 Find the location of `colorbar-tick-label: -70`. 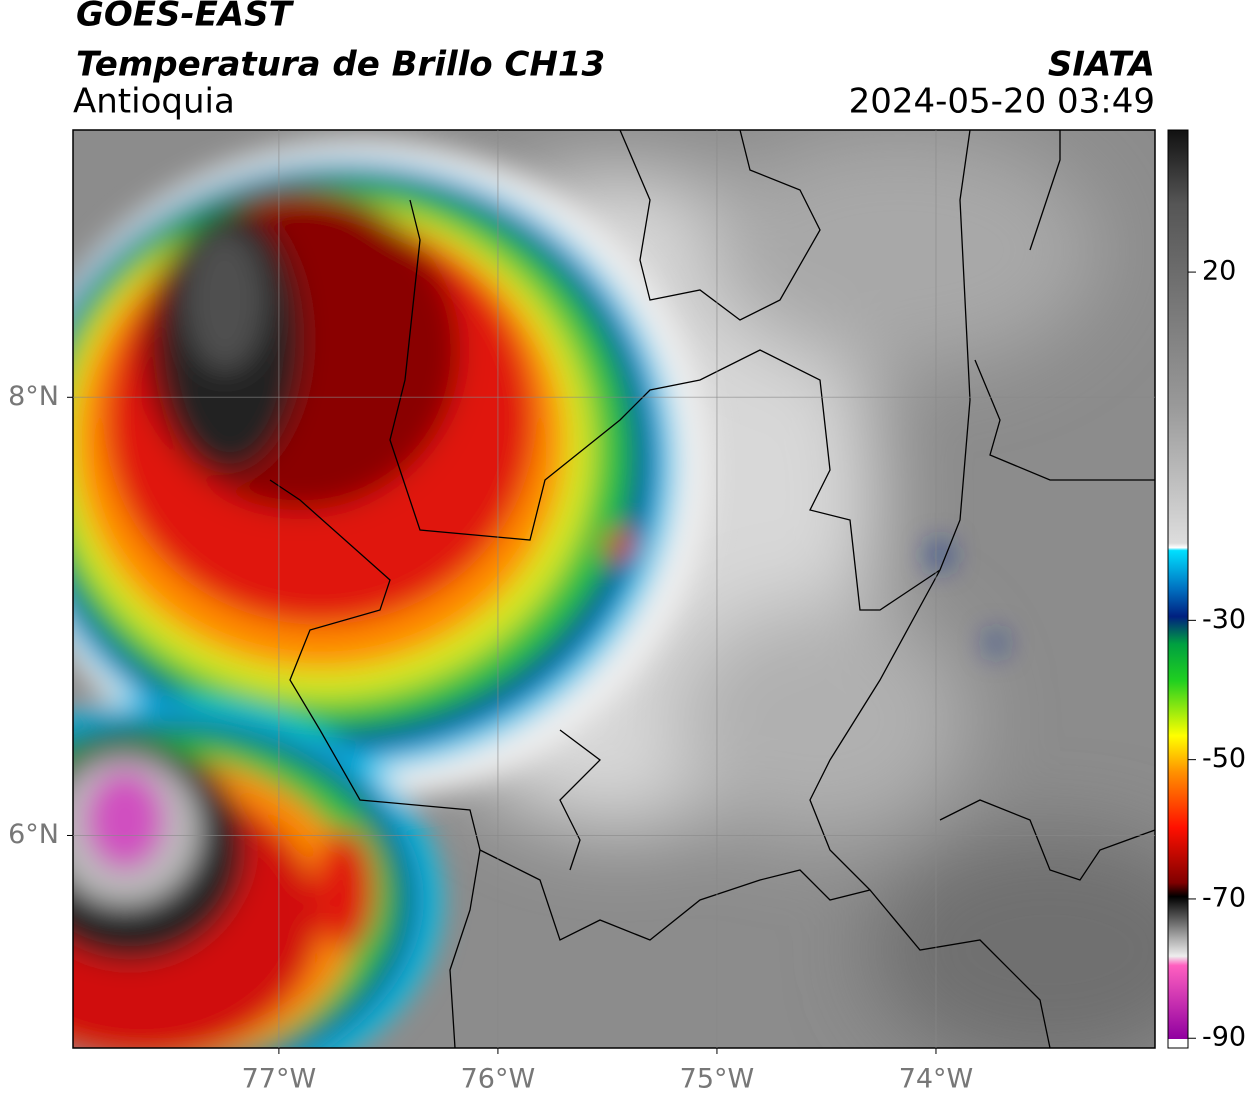

colorbar-tick-label: -70 is located at coordinates (1224, 897).